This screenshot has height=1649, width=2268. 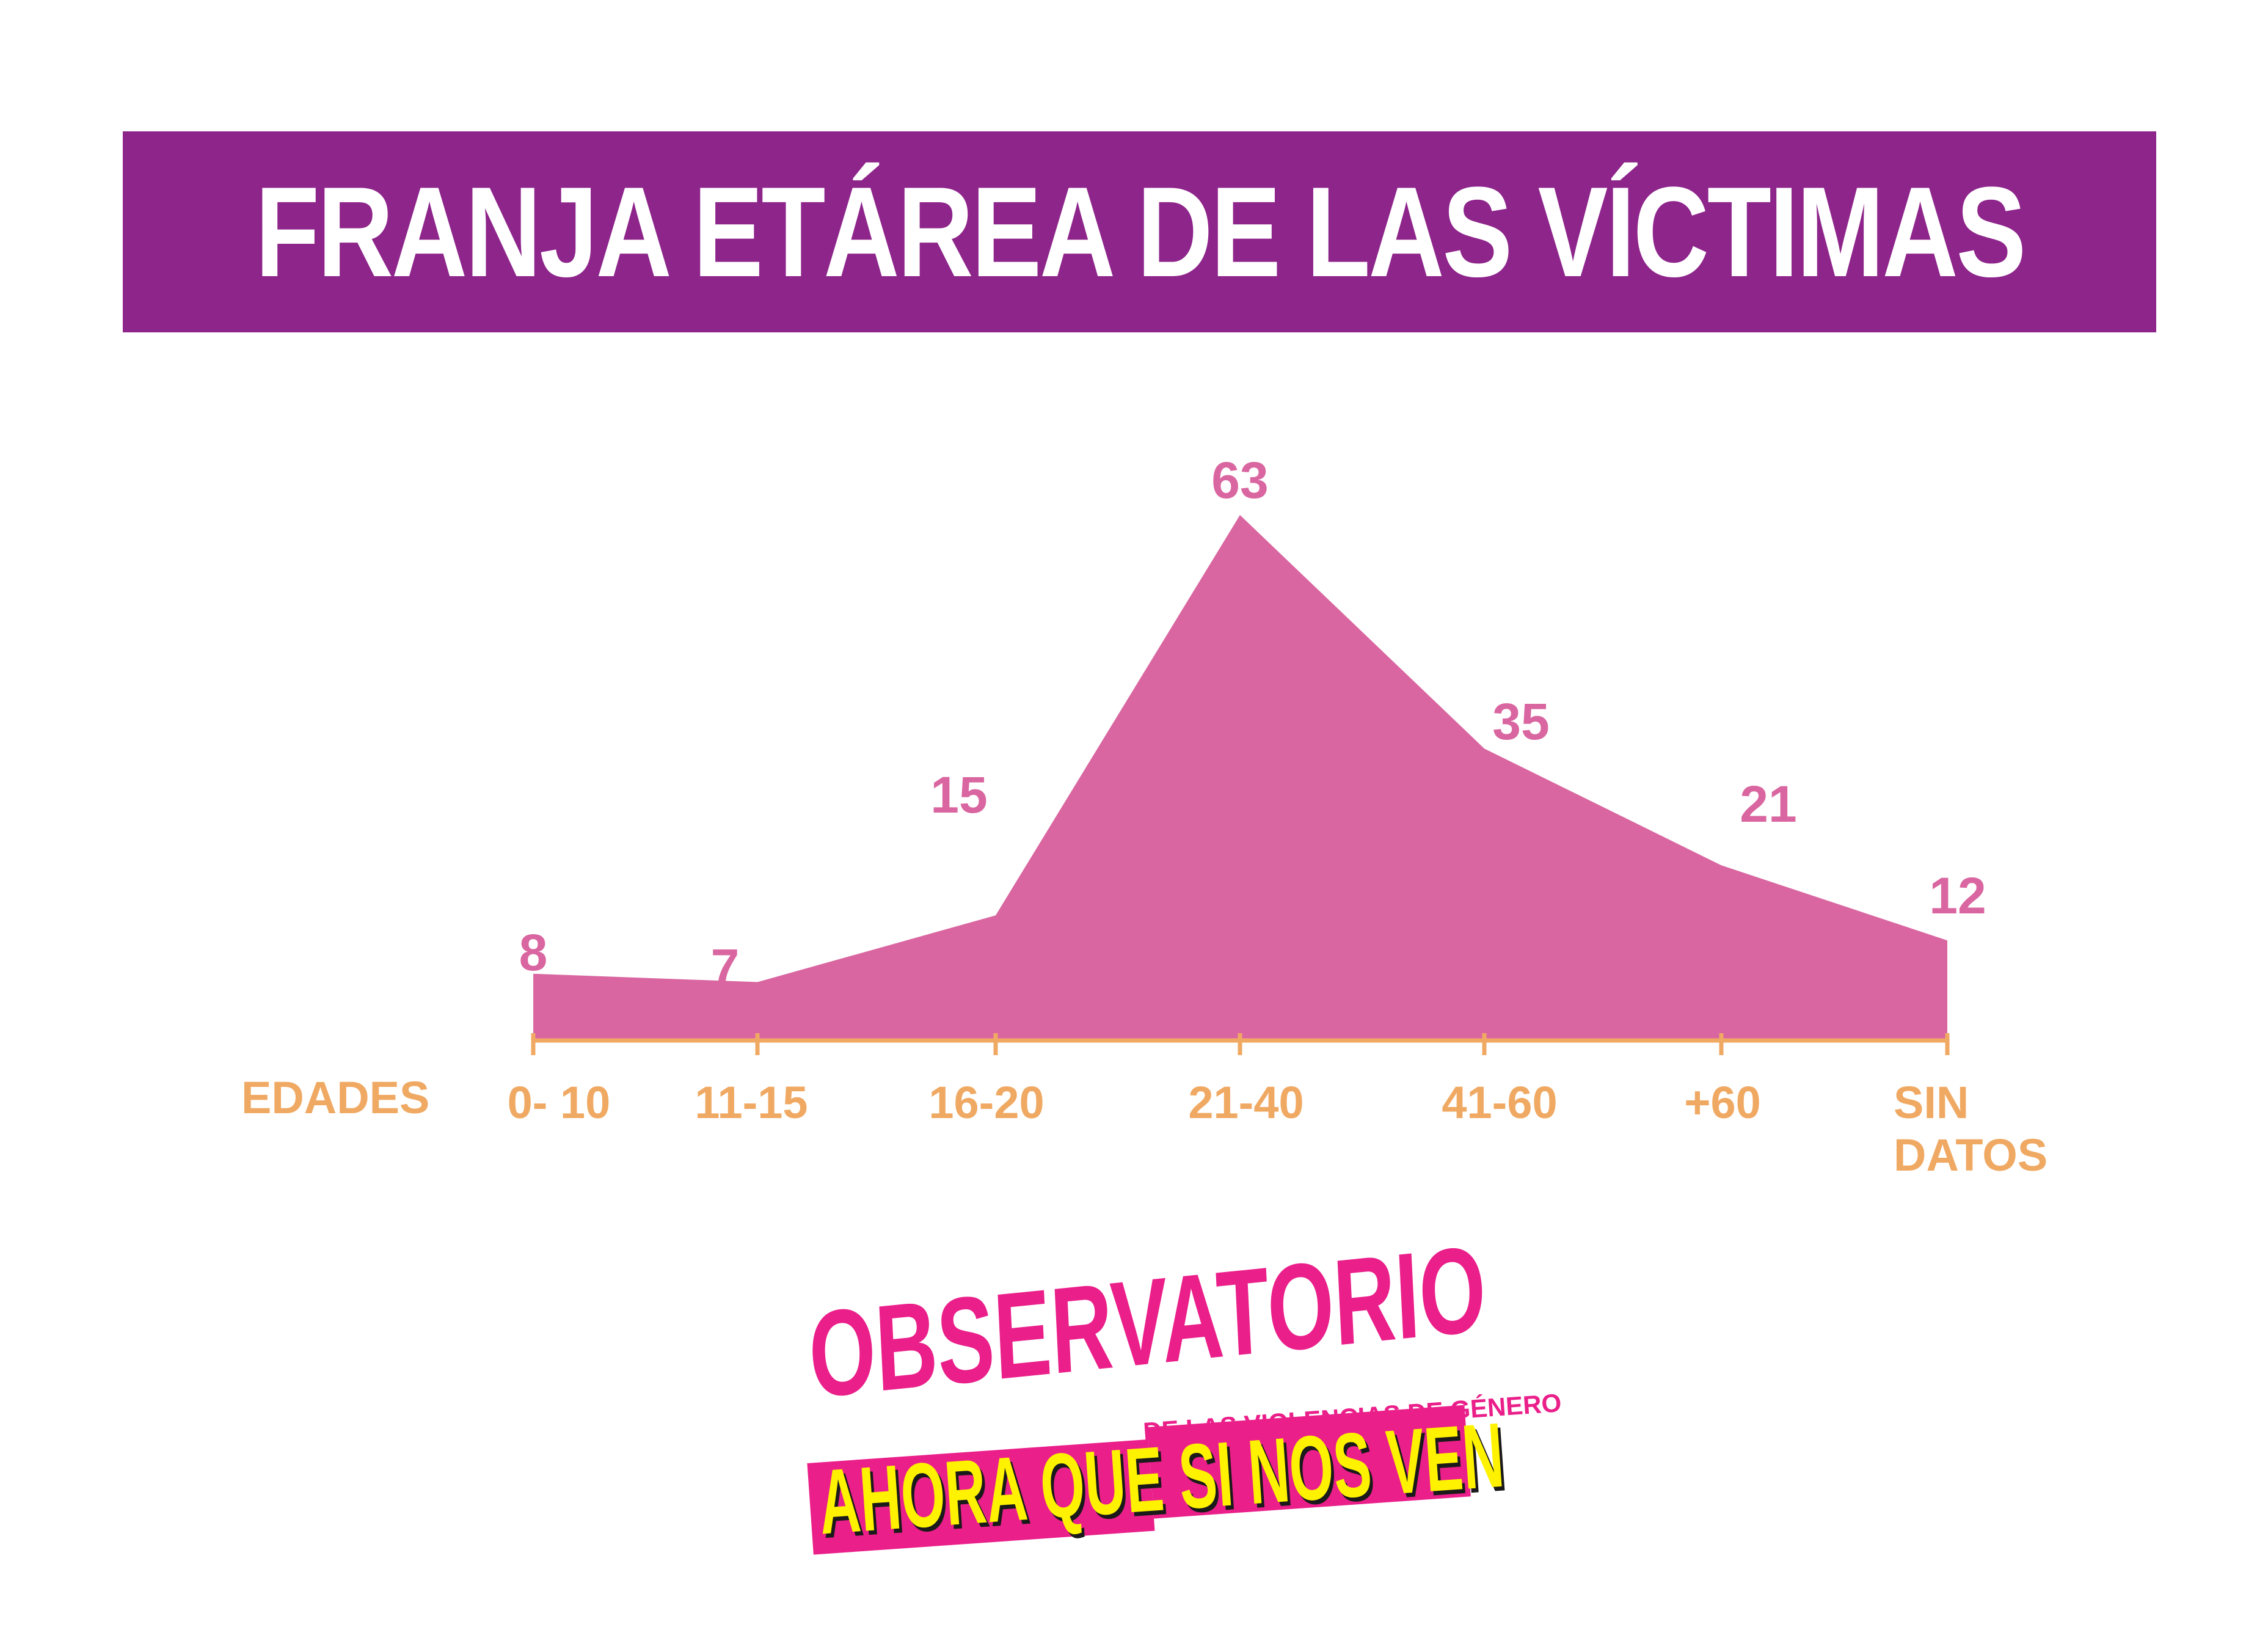 I want to click on x-tick-label: +60, so click(x=1722, y=1102).